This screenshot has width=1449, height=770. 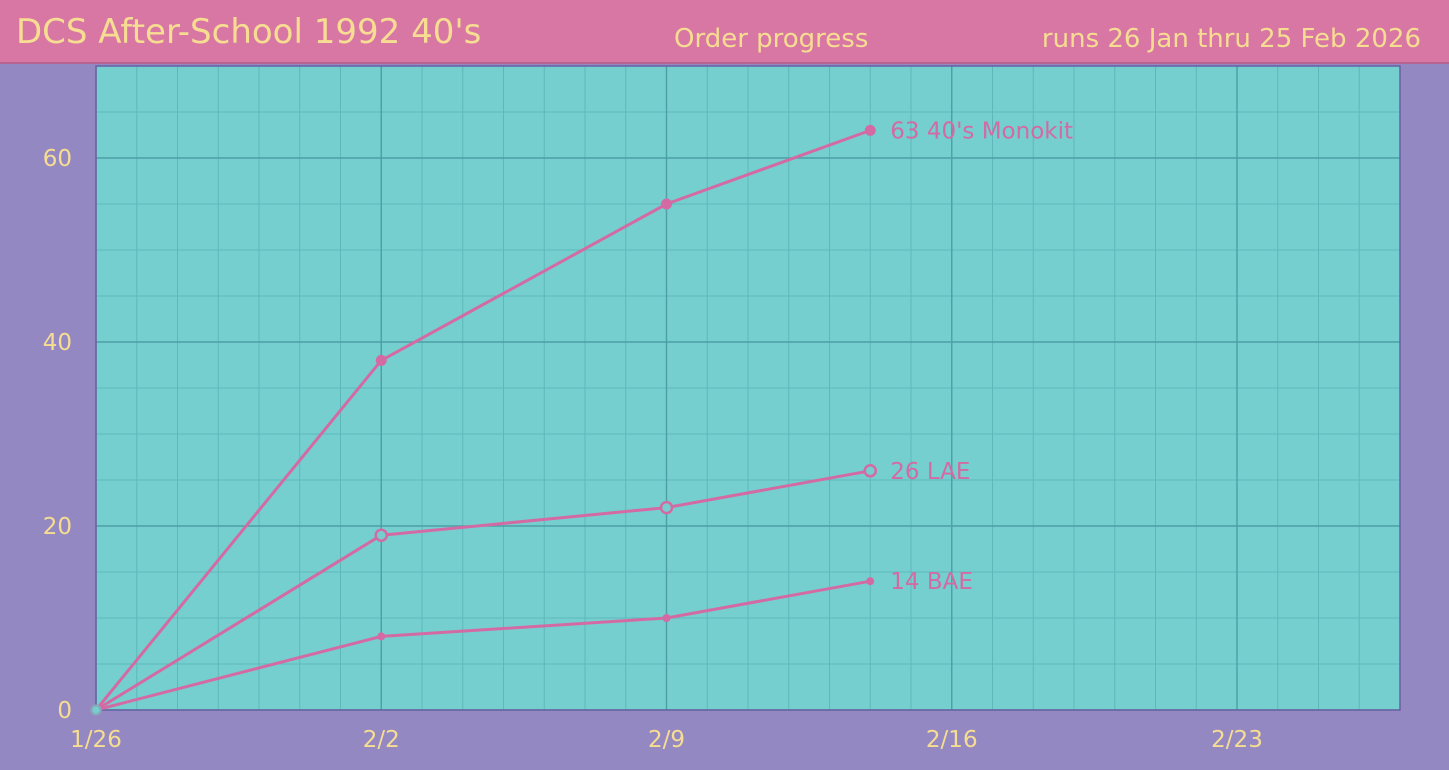 I want to click on series-end-label: 63 40's Monokit, so click(x=981, y=131).